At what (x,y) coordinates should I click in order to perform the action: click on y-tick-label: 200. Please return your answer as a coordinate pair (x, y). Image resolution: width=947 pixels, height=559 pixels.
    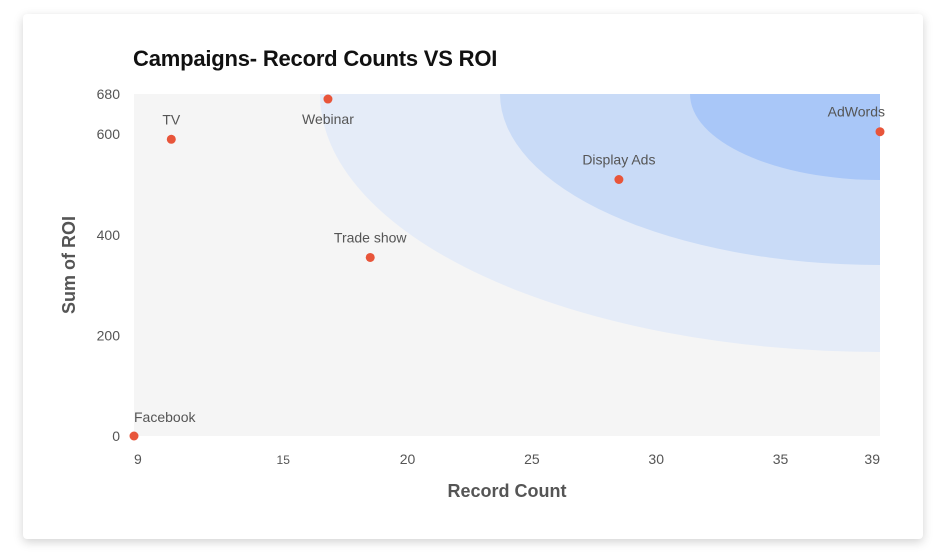
    Looking at the image, I should click on (109, 335).